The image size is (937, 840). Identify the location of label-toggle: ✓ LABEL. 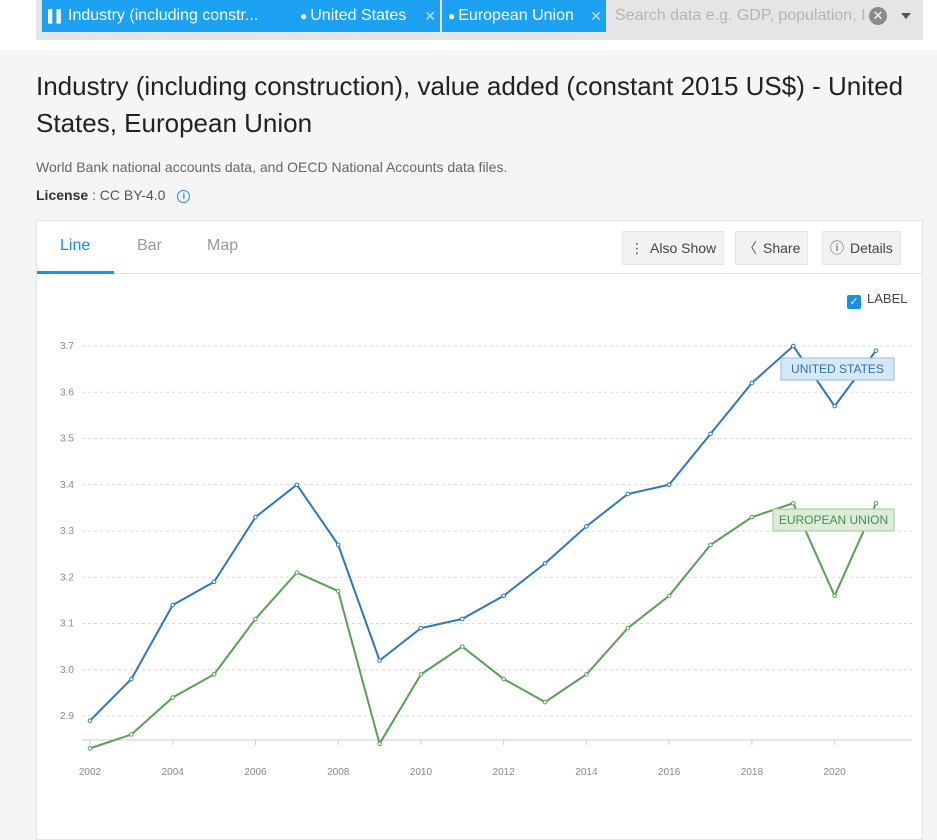
(877, 300).